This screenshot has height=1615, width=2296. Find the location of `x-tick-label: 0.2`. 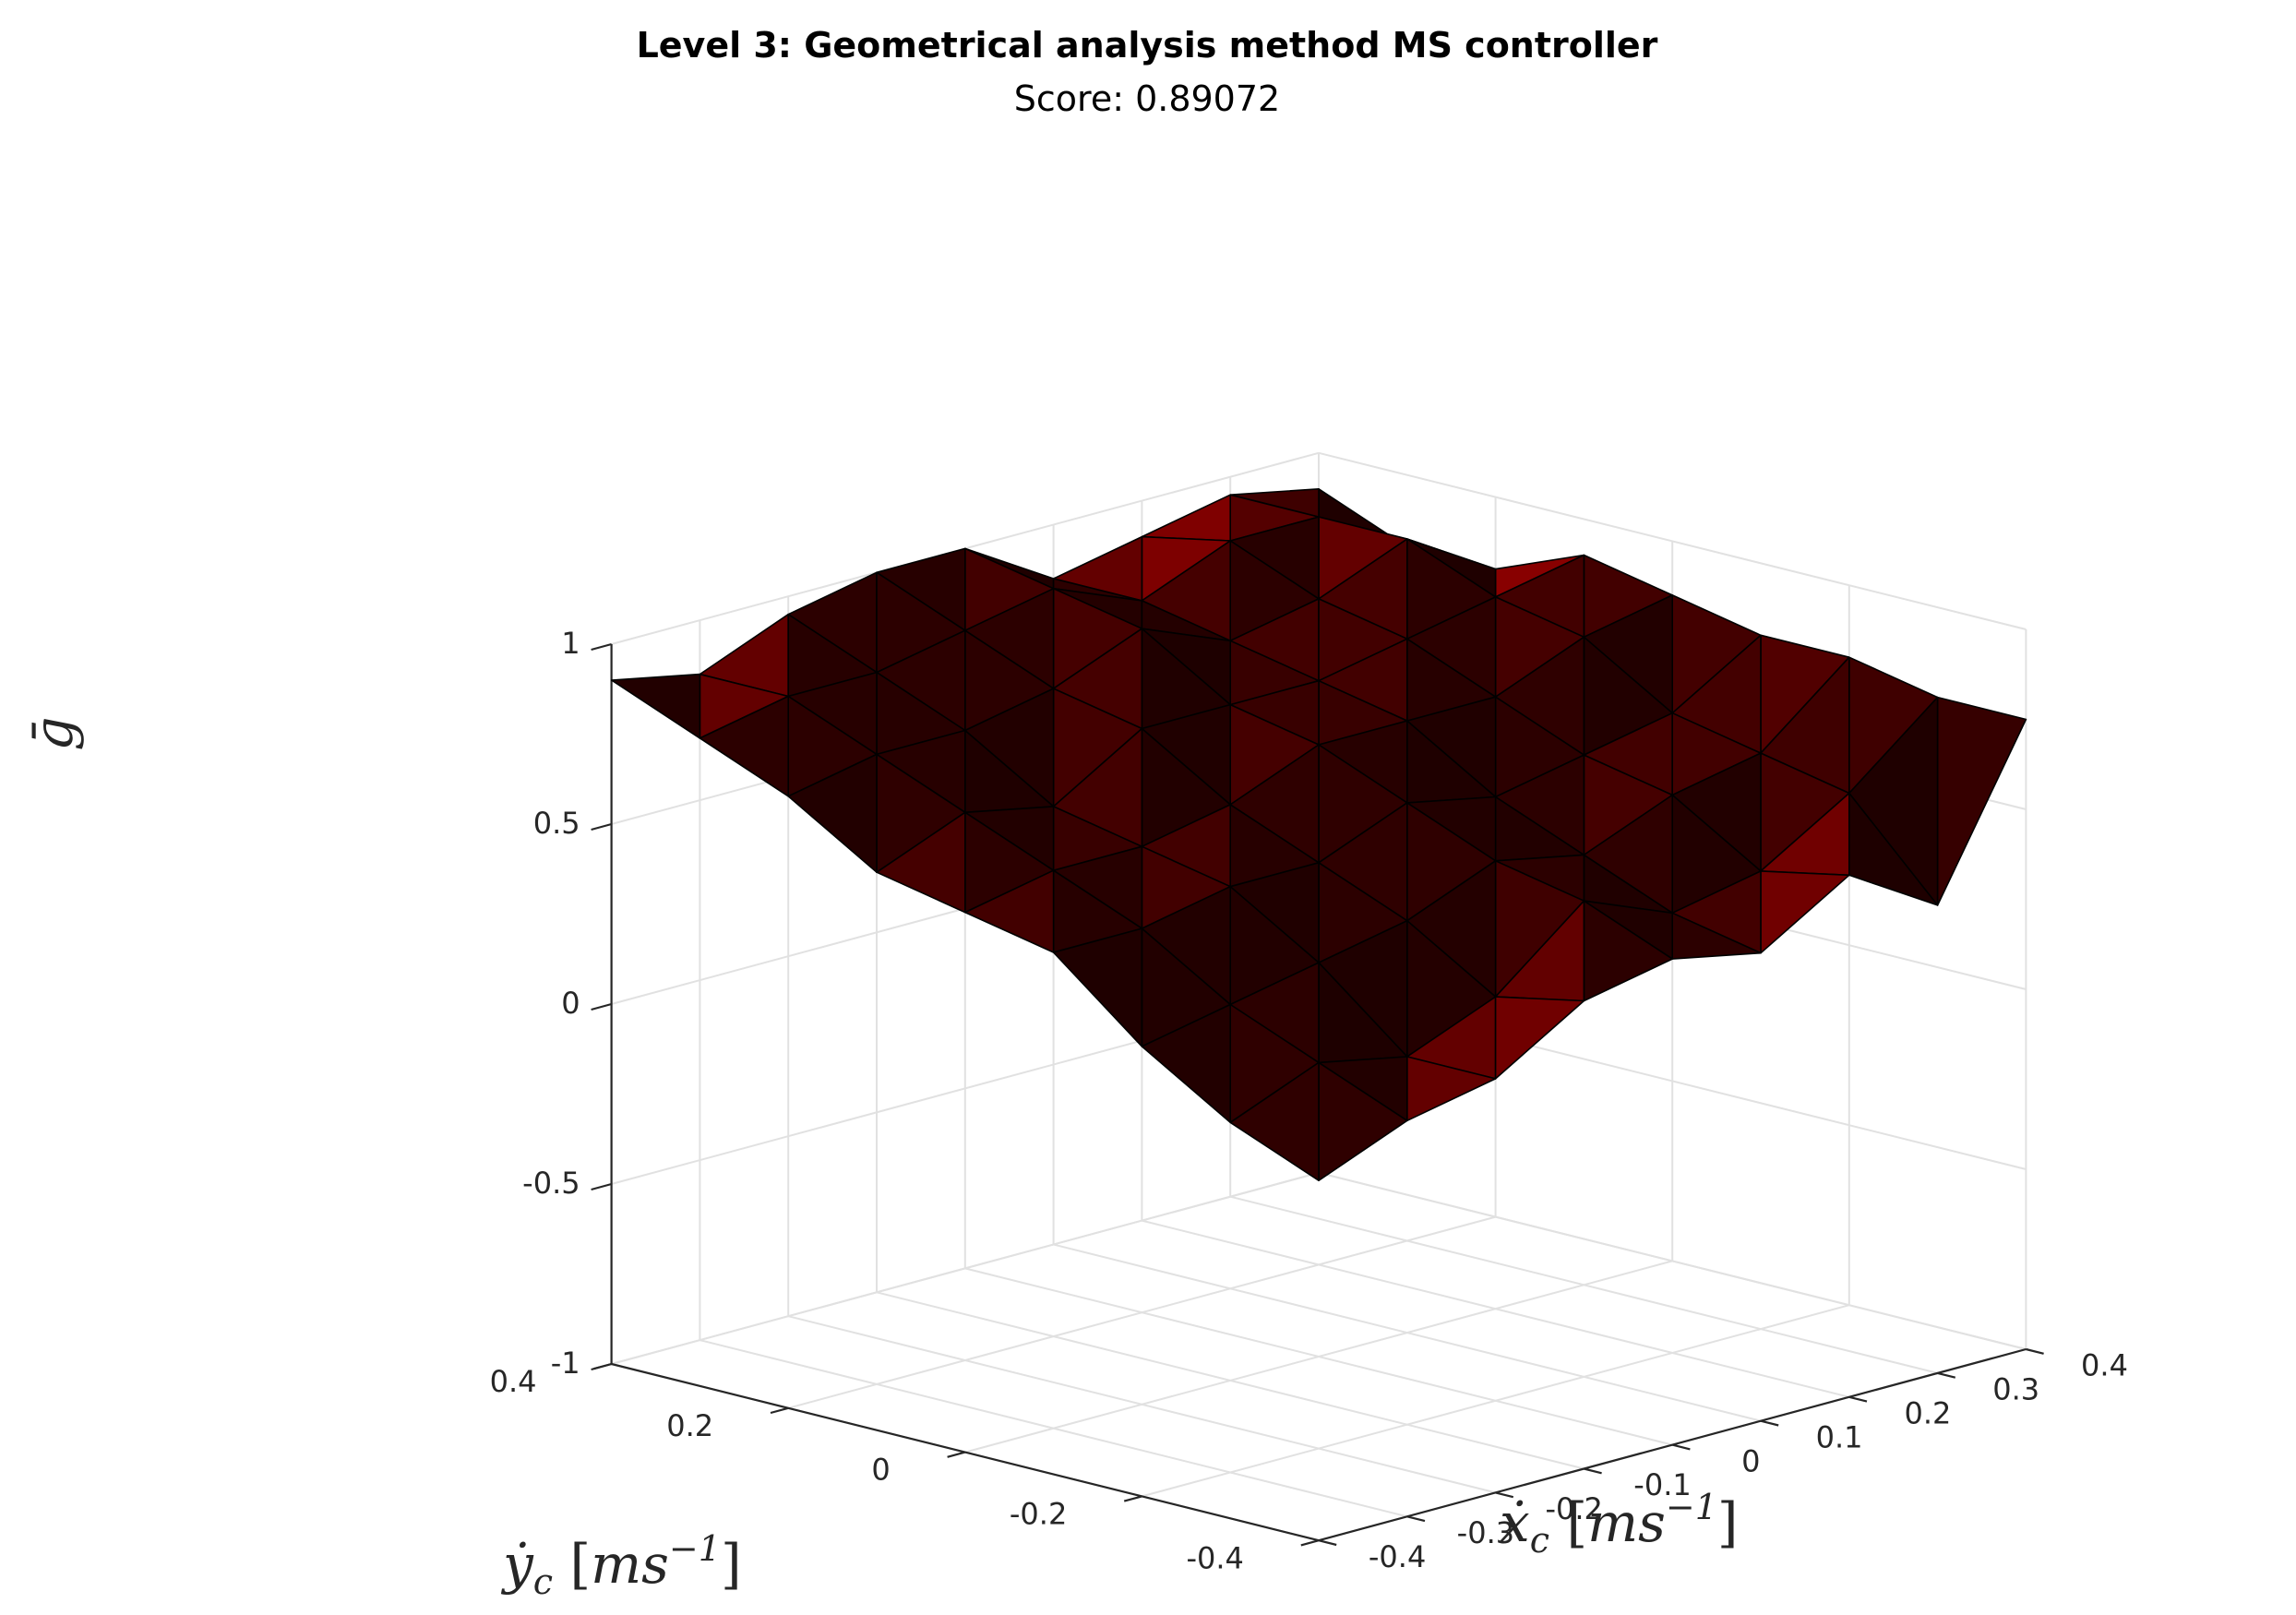

x-tick-label: 0.2 is located at coordinates (1927, 1413).